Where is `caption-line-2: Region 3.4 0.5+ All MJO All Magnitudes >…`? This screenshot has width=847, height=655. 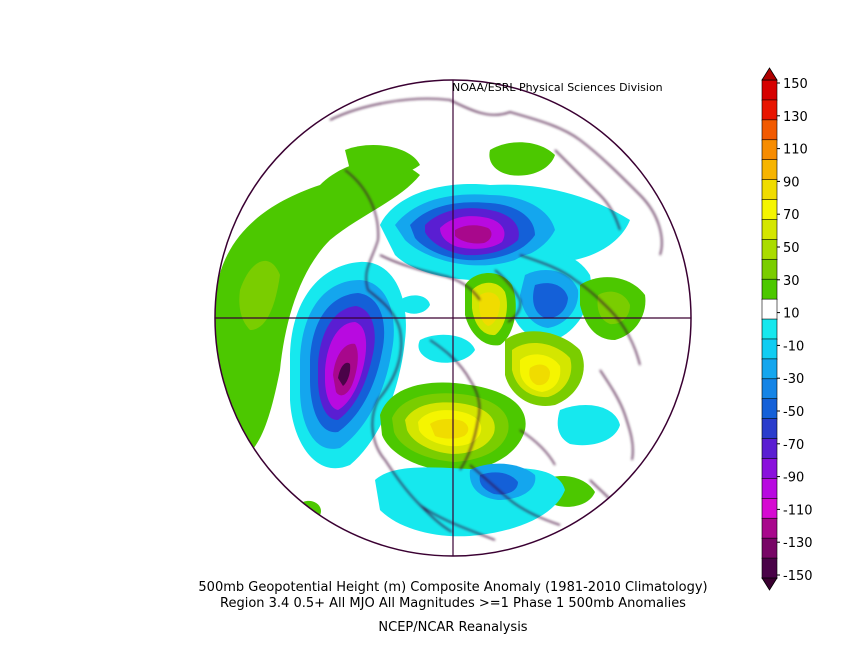 caption-line-2: Region 3.4 0.5+ All MJO All Magnitudes >… is located at coordinates (453, 603).